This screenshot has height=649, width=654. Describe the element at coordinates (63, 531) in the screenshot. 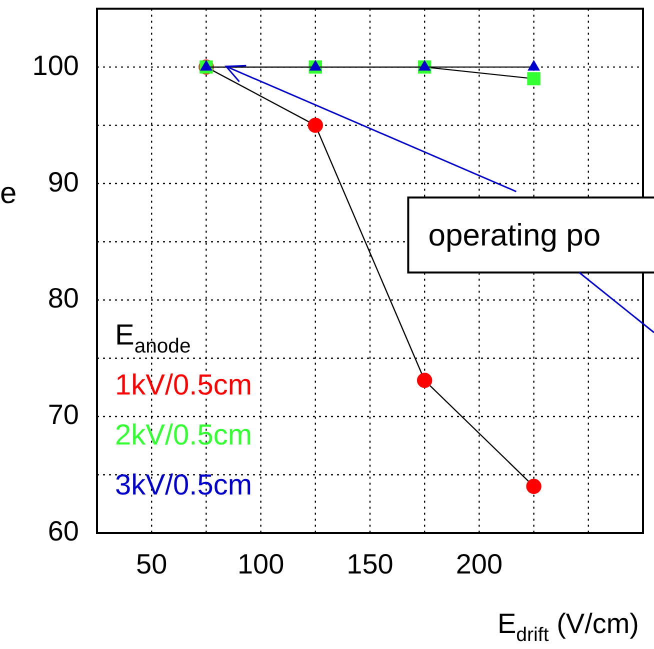

I see `y-tick-label: 60` at that location.